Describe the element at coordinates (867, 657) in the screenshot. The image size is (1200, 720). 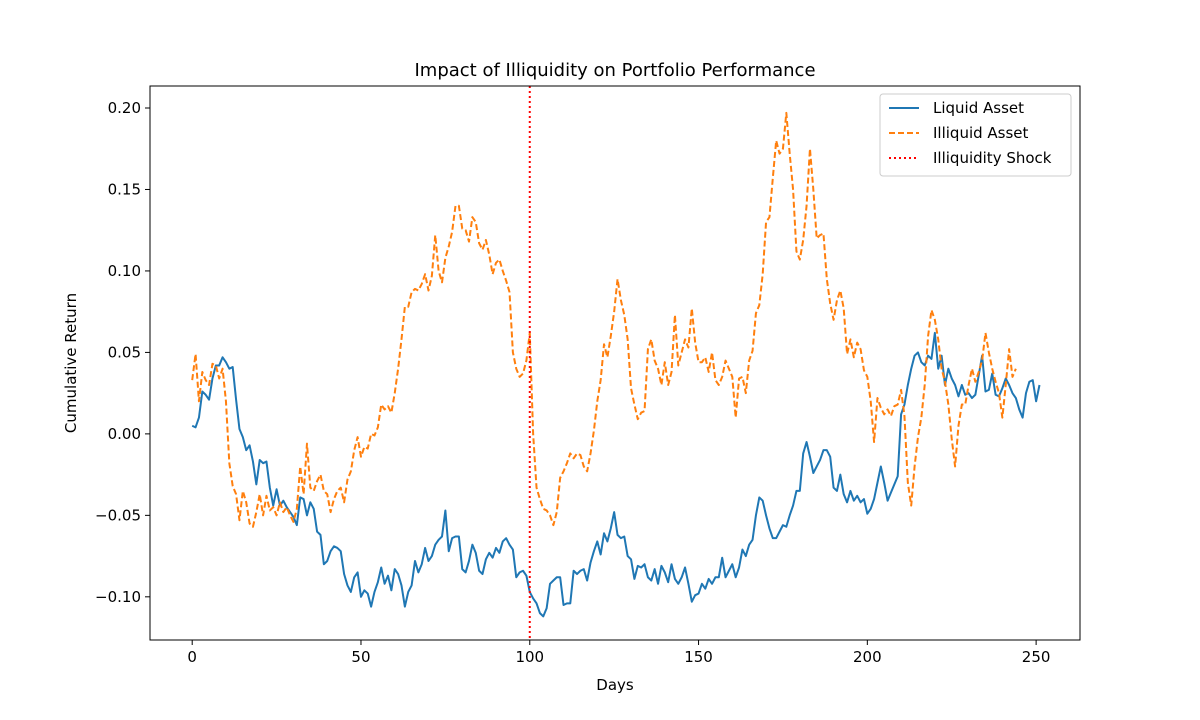
I see `x-tick-label: 200` at that location.